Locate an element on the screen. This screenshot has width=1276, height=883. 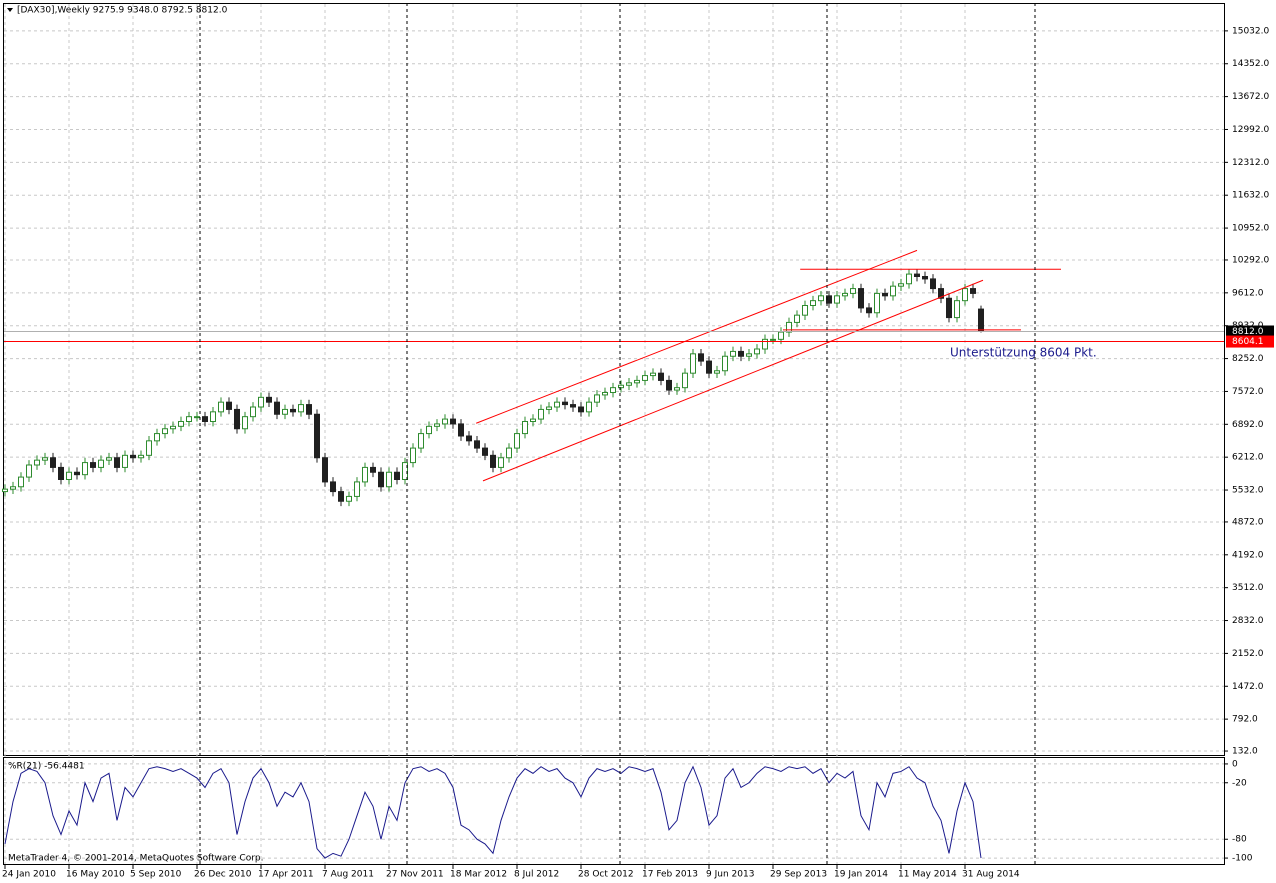
x-tick-label: 28 Oct 2012 is located at coordinates (606, 875).